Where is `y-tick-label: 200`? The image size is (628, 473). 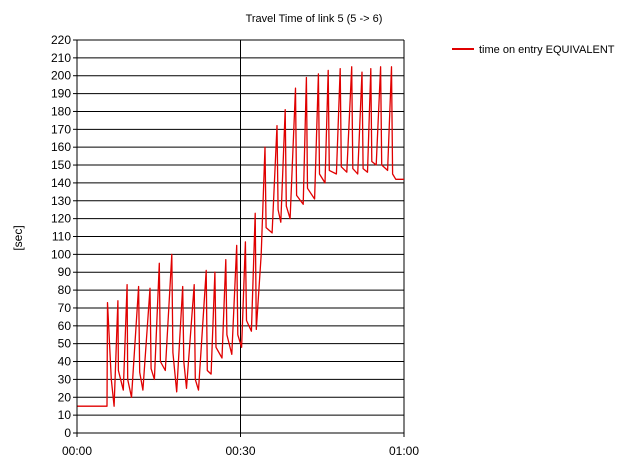 y-tick-label: 200 is located at coordinates (61, 76).